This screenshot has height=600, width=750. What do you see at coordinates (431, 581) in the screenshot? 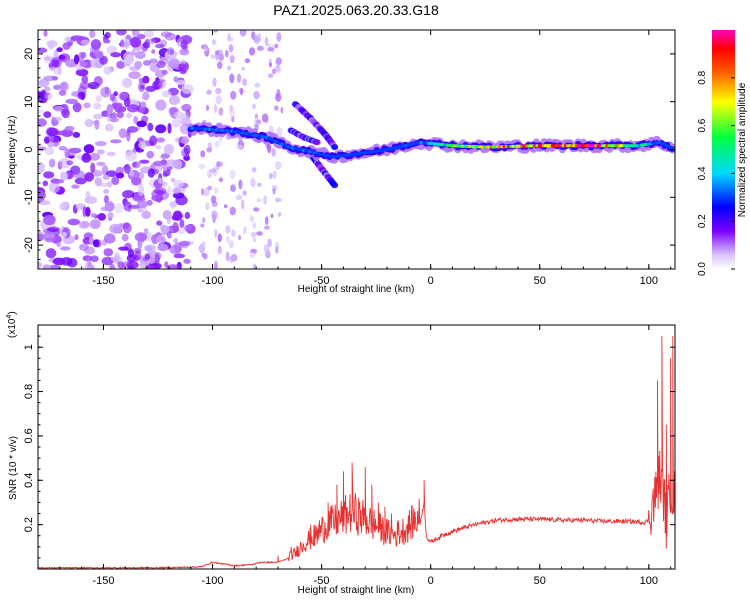
I see `x-tick-label: 0` at bounding box center [431, 581].